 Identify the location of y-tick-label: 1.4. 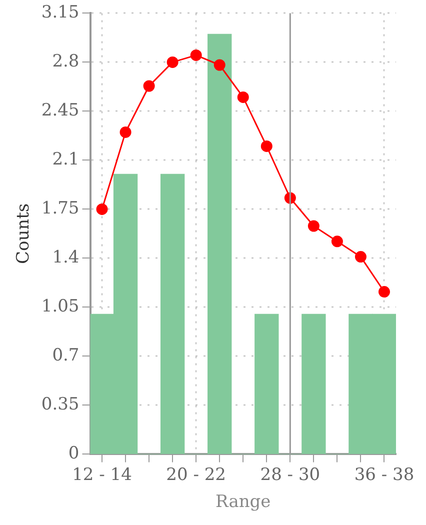
(66, 258).